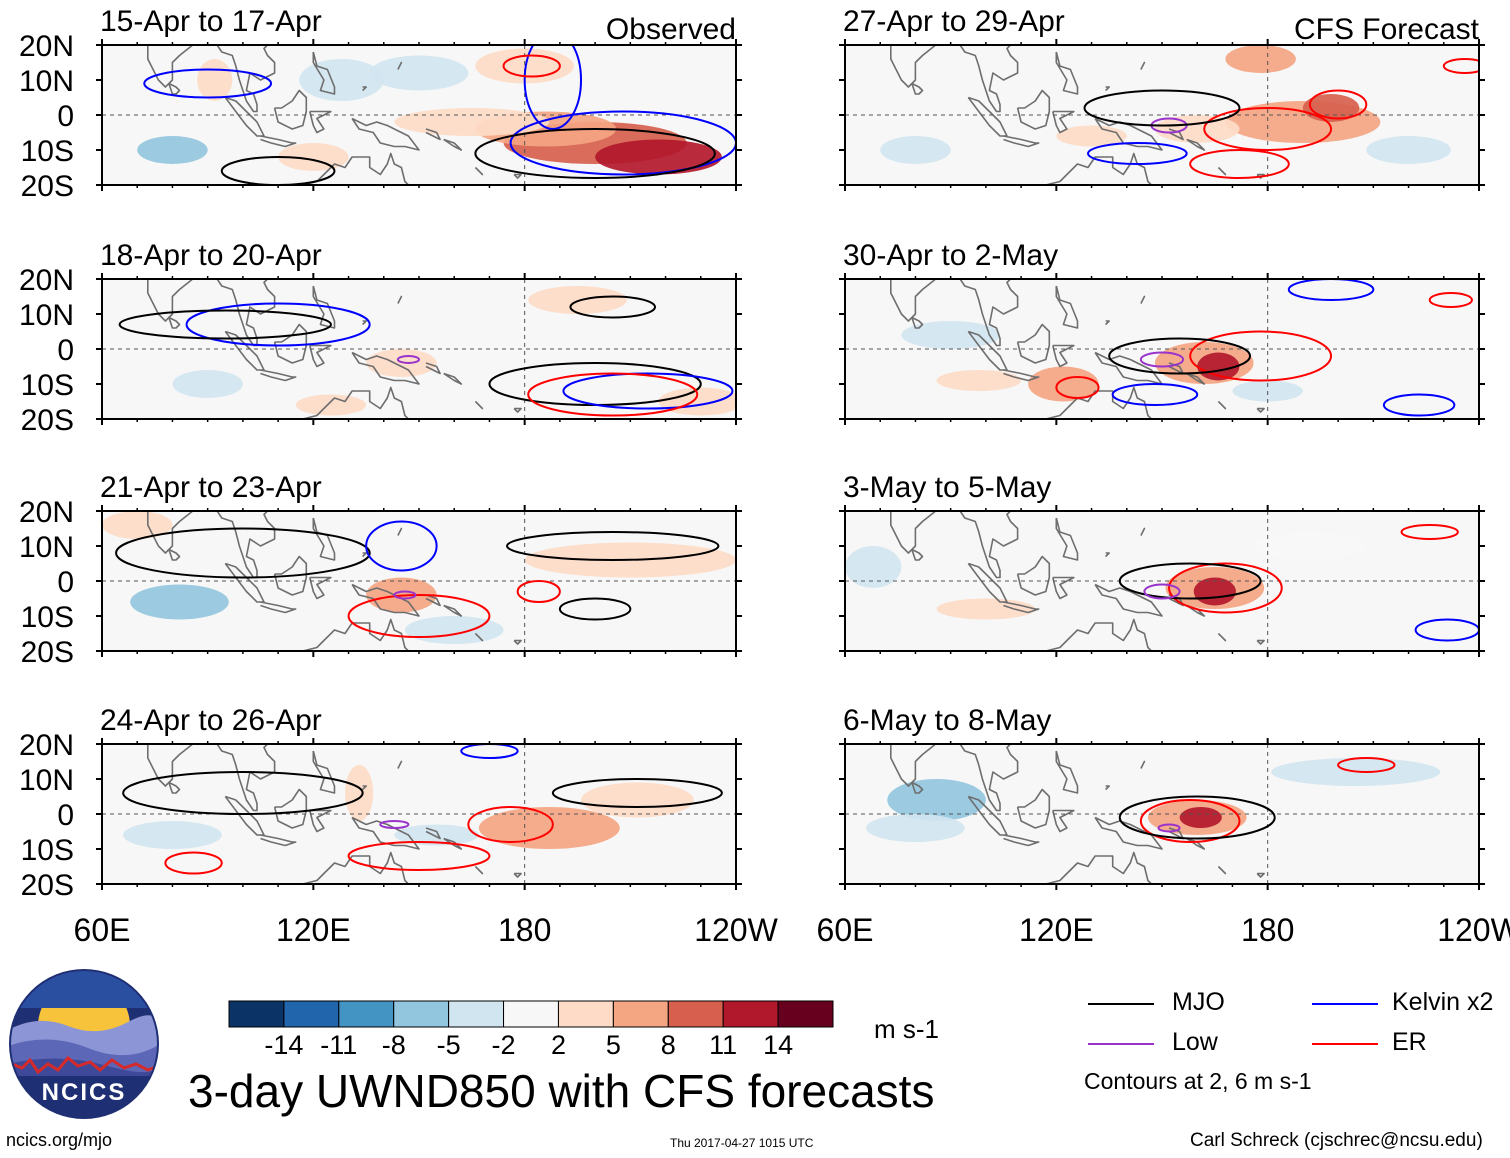 This screenshot has height=1158, width=1510. What do you see at coordinates (84, 1092) in the screenshot?
I see `logo-text: NCICS` at bounding box center [84, 1092].